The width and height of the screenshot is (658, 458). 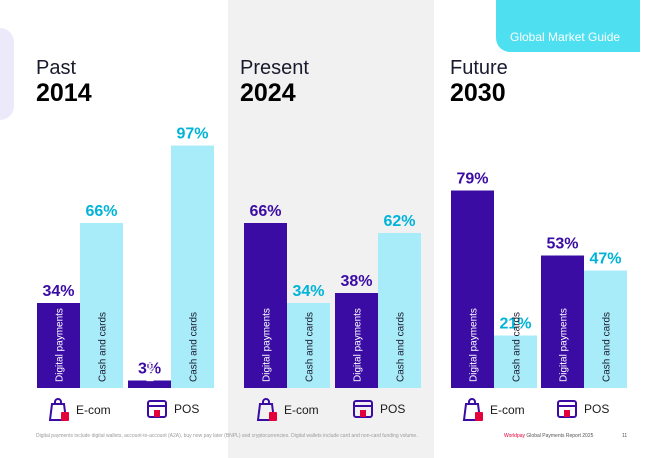 What do you see at coordinates (103, 347) in the screenshot?
I see `category-label-cash-2014-e-com: Cash and cards` at bounding box center [103, 347].